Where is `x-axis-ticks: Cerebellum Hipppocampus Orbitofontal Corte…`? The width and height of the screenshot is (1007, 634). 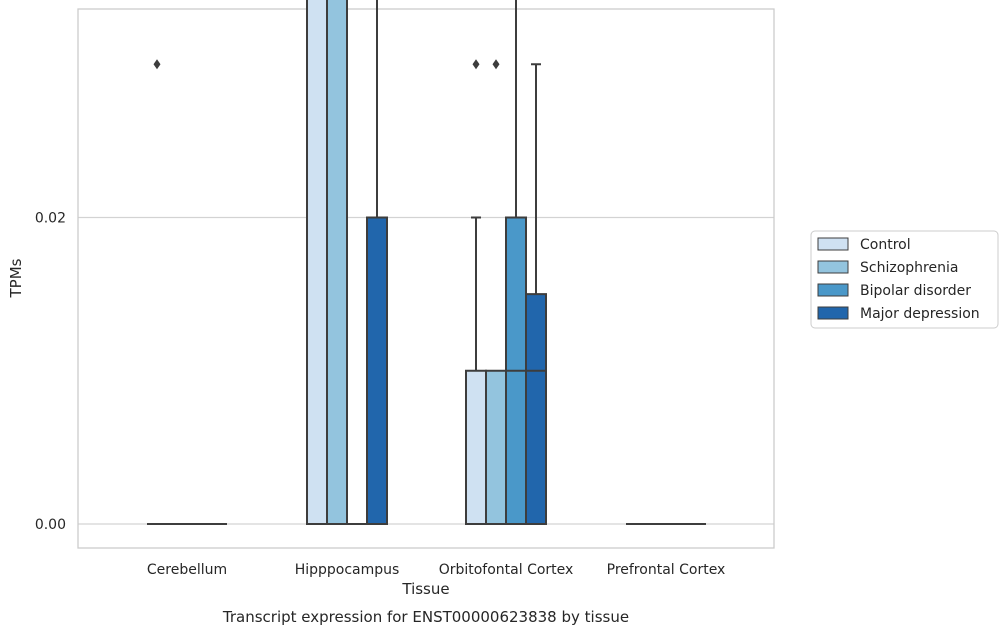
x-axis-ticks: Cerebellum Hipppocampus Orbitofontal Corte… is located at coordinates (436, 570).